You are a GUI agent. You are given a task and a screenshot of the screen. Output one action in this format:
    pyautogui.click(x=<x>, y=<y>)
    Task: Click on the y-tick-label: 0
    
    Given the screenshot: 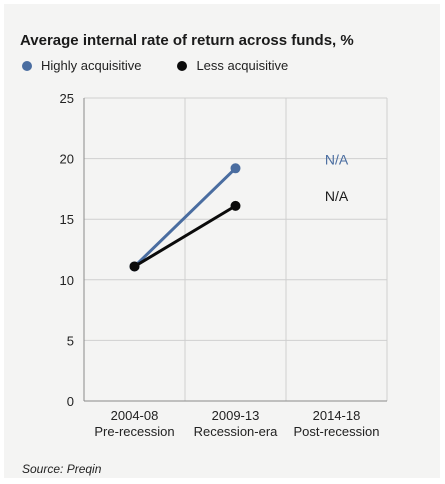 What is the action you would take?
    pyautogui.click(x=70, y=401)
    